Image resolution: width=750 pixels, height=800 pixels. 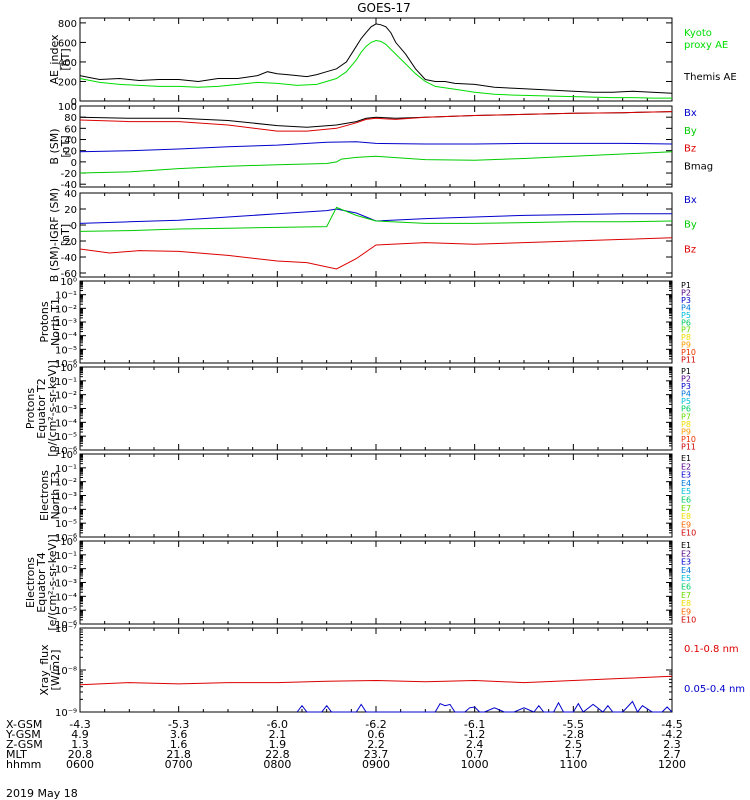 I want to click on ephemeris-value: 0900, so click(x=376, y=764).